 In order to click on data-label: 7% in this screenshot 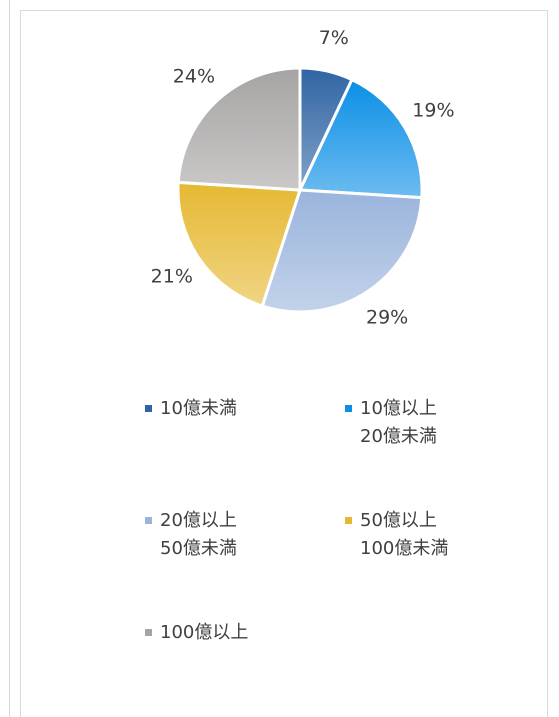, I will do `click(334, 38)`.